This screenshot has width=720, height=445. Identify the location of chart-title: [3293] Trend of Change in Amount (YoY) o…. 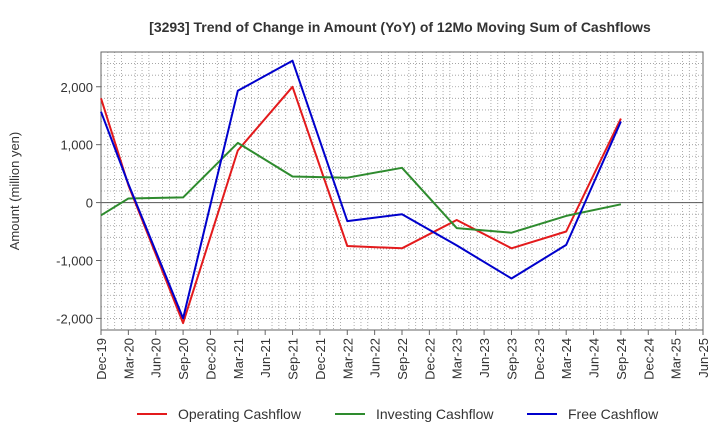
(400, 27).